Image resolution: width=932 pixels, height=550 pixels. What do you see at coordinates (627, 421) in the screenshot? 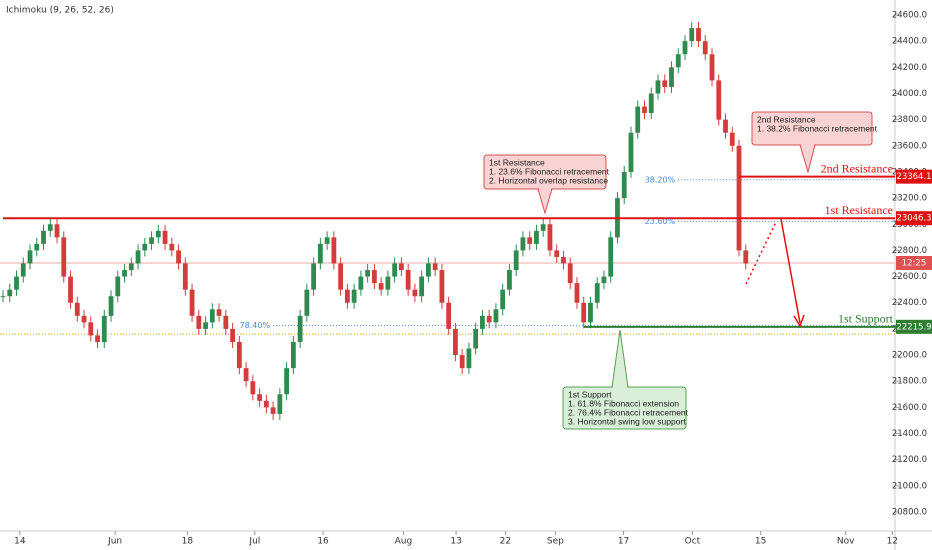
I see `callout-line: 3. Horizontal swing low support` at bounding box center [627, 421].